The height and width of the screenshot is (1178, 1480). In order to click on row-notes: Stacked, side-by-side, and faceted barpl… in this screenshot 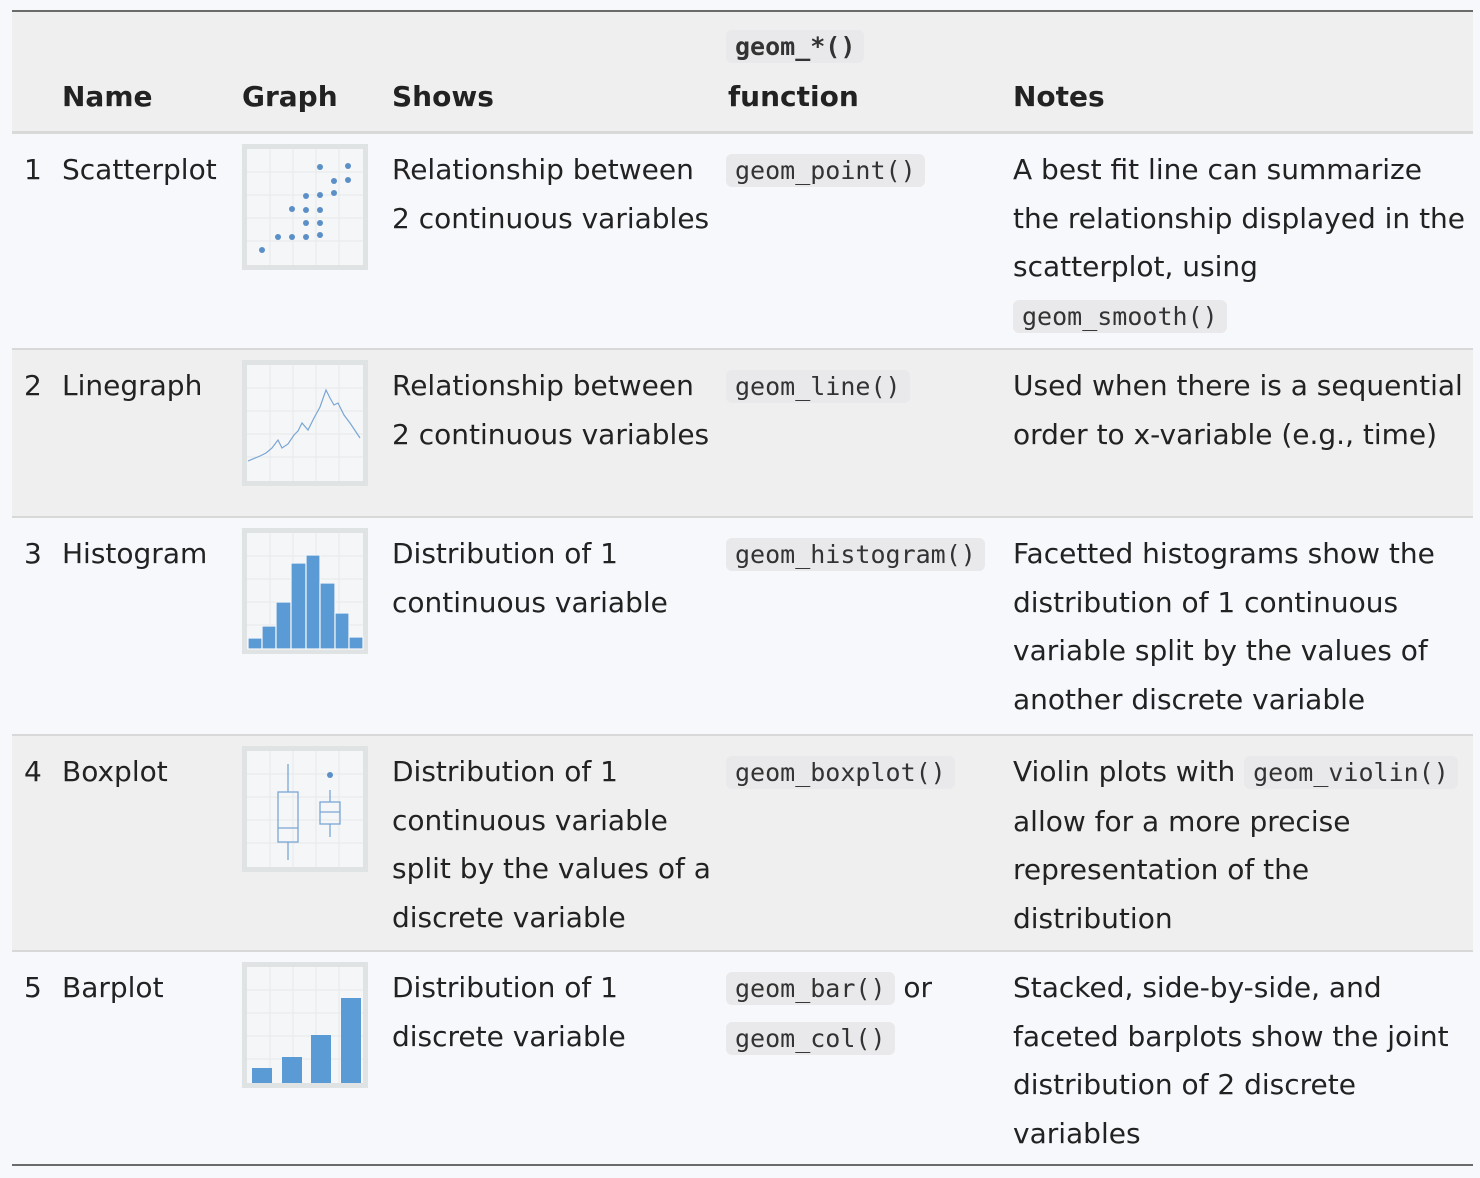, I will do `click(1231, 1060)`.